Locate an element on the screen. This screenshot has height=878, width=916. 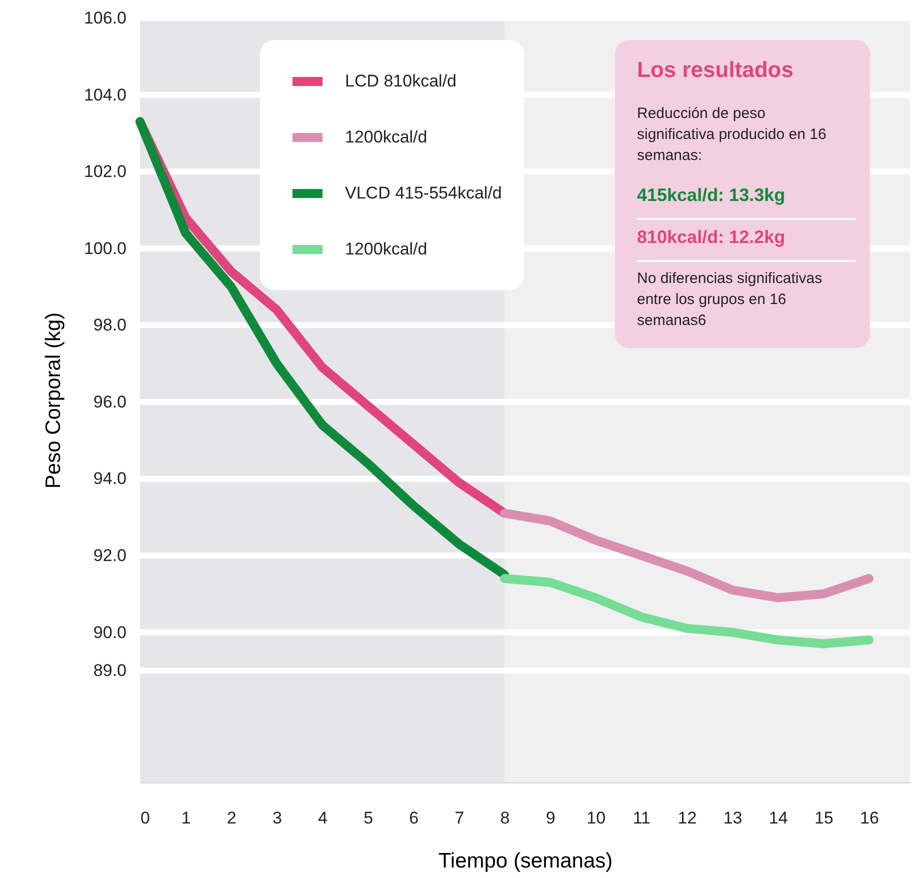
x-tick-label: 8 is located at coordinates (505, 818).